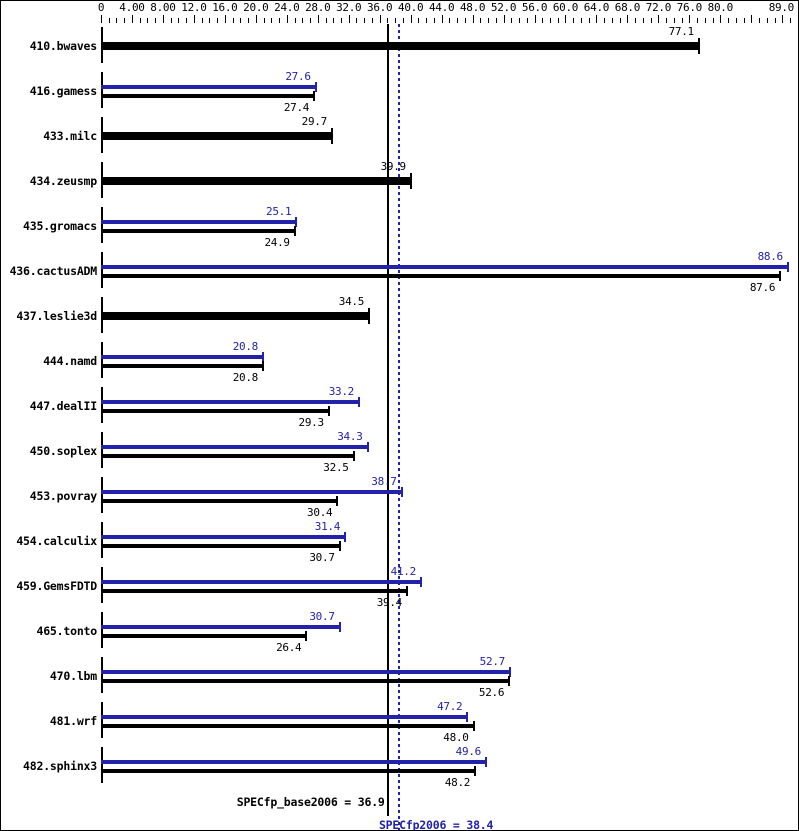 The width and height of the screenshot is (799, 831). What do you see at coordinates (318, 7) in the screenshot?
I see `x-axis-label-28-0: 28.0` at bounding box center [318, 7].